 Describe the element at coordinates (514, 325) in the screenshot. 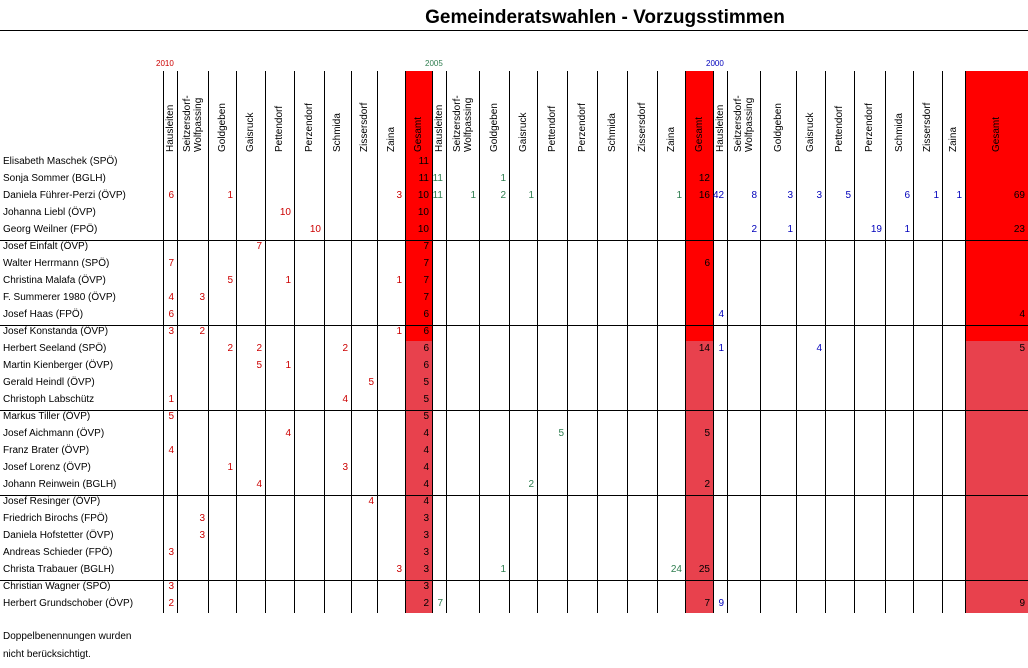

I see `group-separator` at that location.